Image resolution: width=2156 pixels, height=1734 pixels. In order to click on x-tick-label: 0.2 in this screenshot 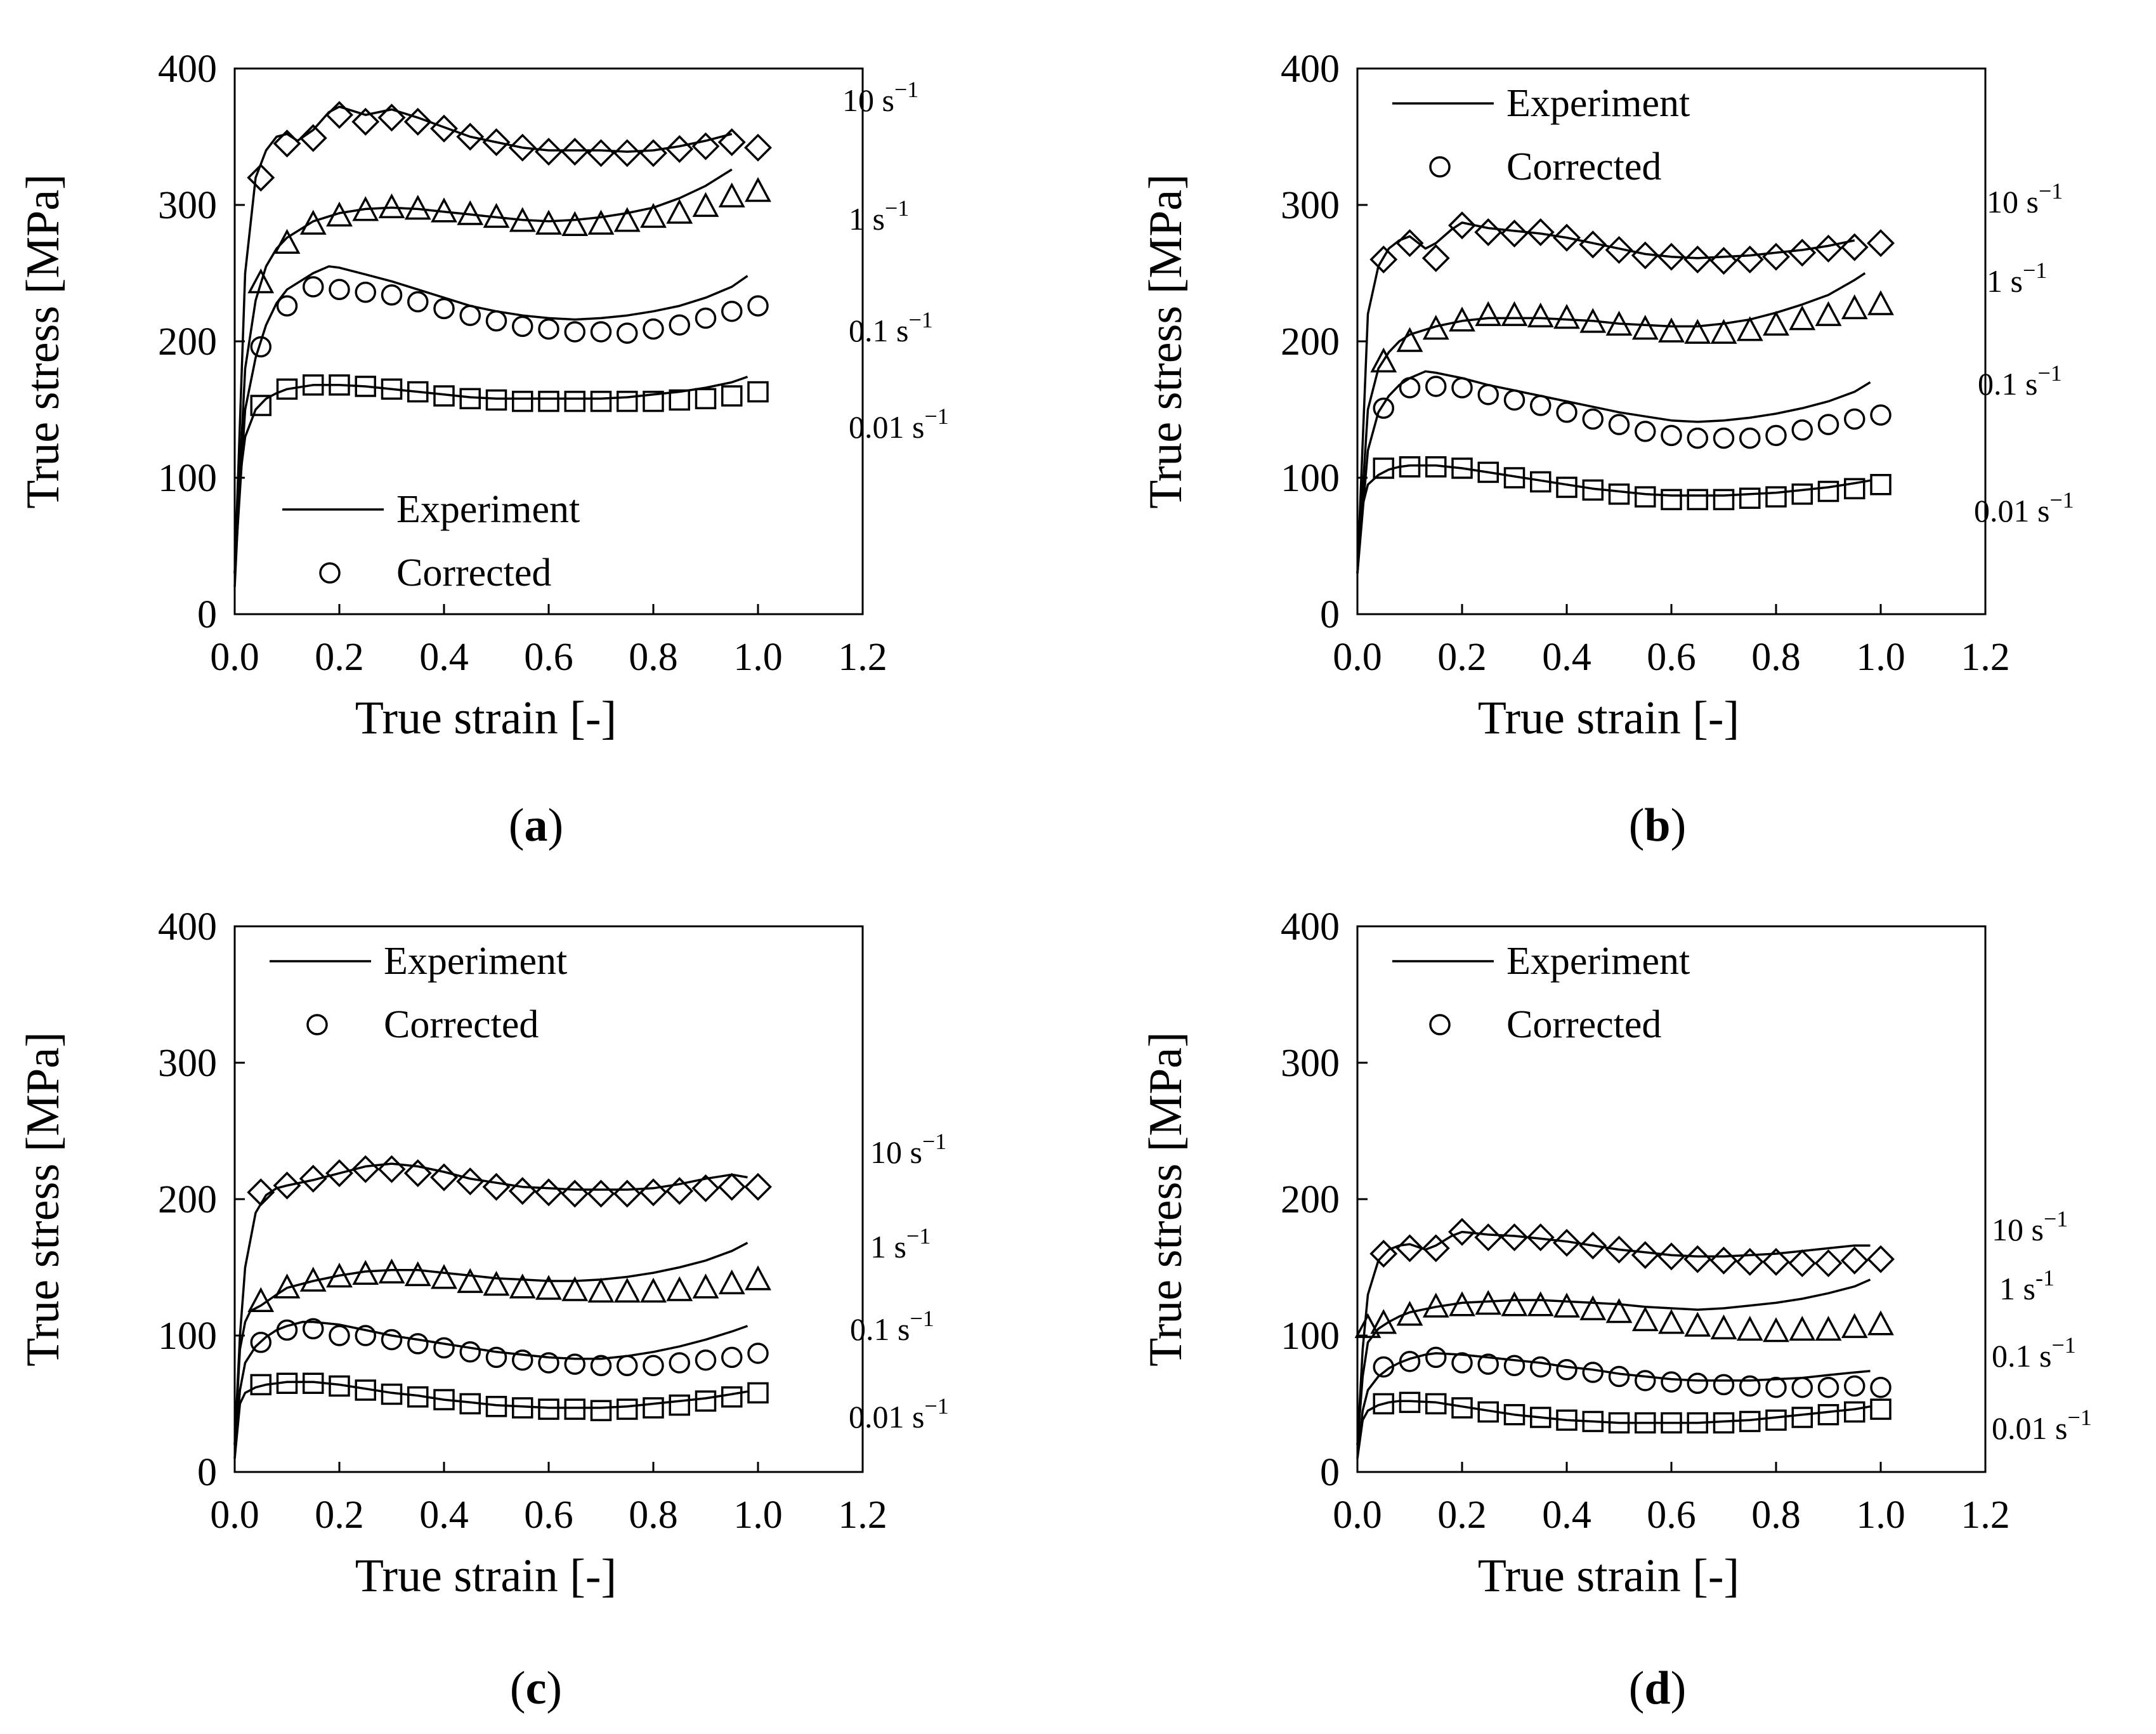, I will do `click(339, 657)`.